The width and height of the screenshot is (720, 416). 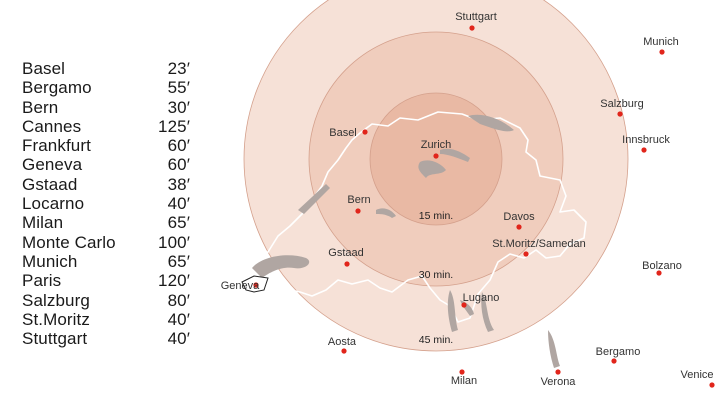 I want to click on city-marker: Bergamo, so click(x=618, y=355).